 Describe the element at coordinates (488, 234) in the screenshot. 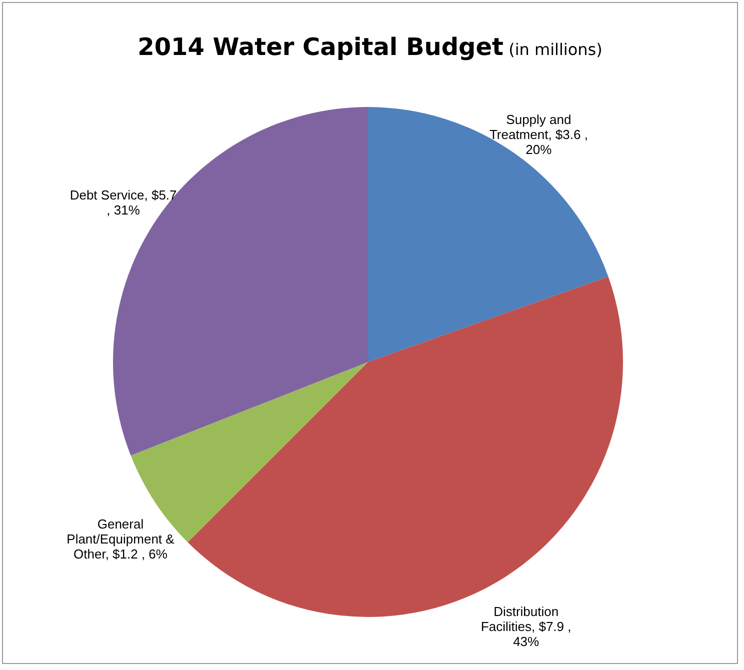

I see `pie-slice` at that location.